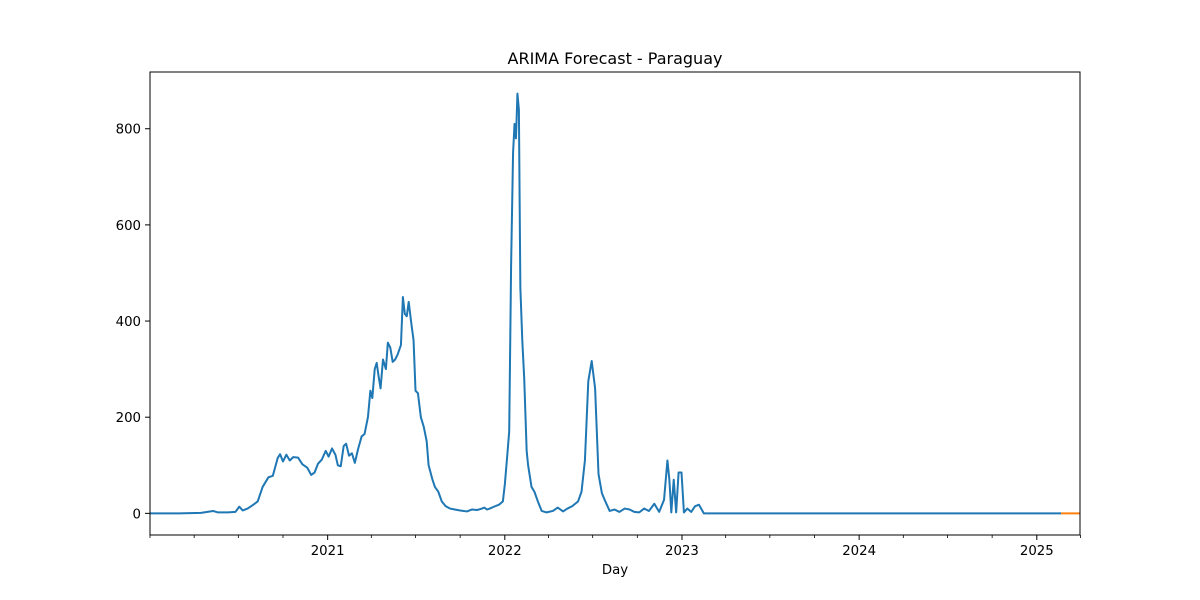 The image size is (1200, 600). What do you see at coordinates (128, 226) in the screenshot?
I see `y-tick-label: 600` at bounding box center [128, 226].